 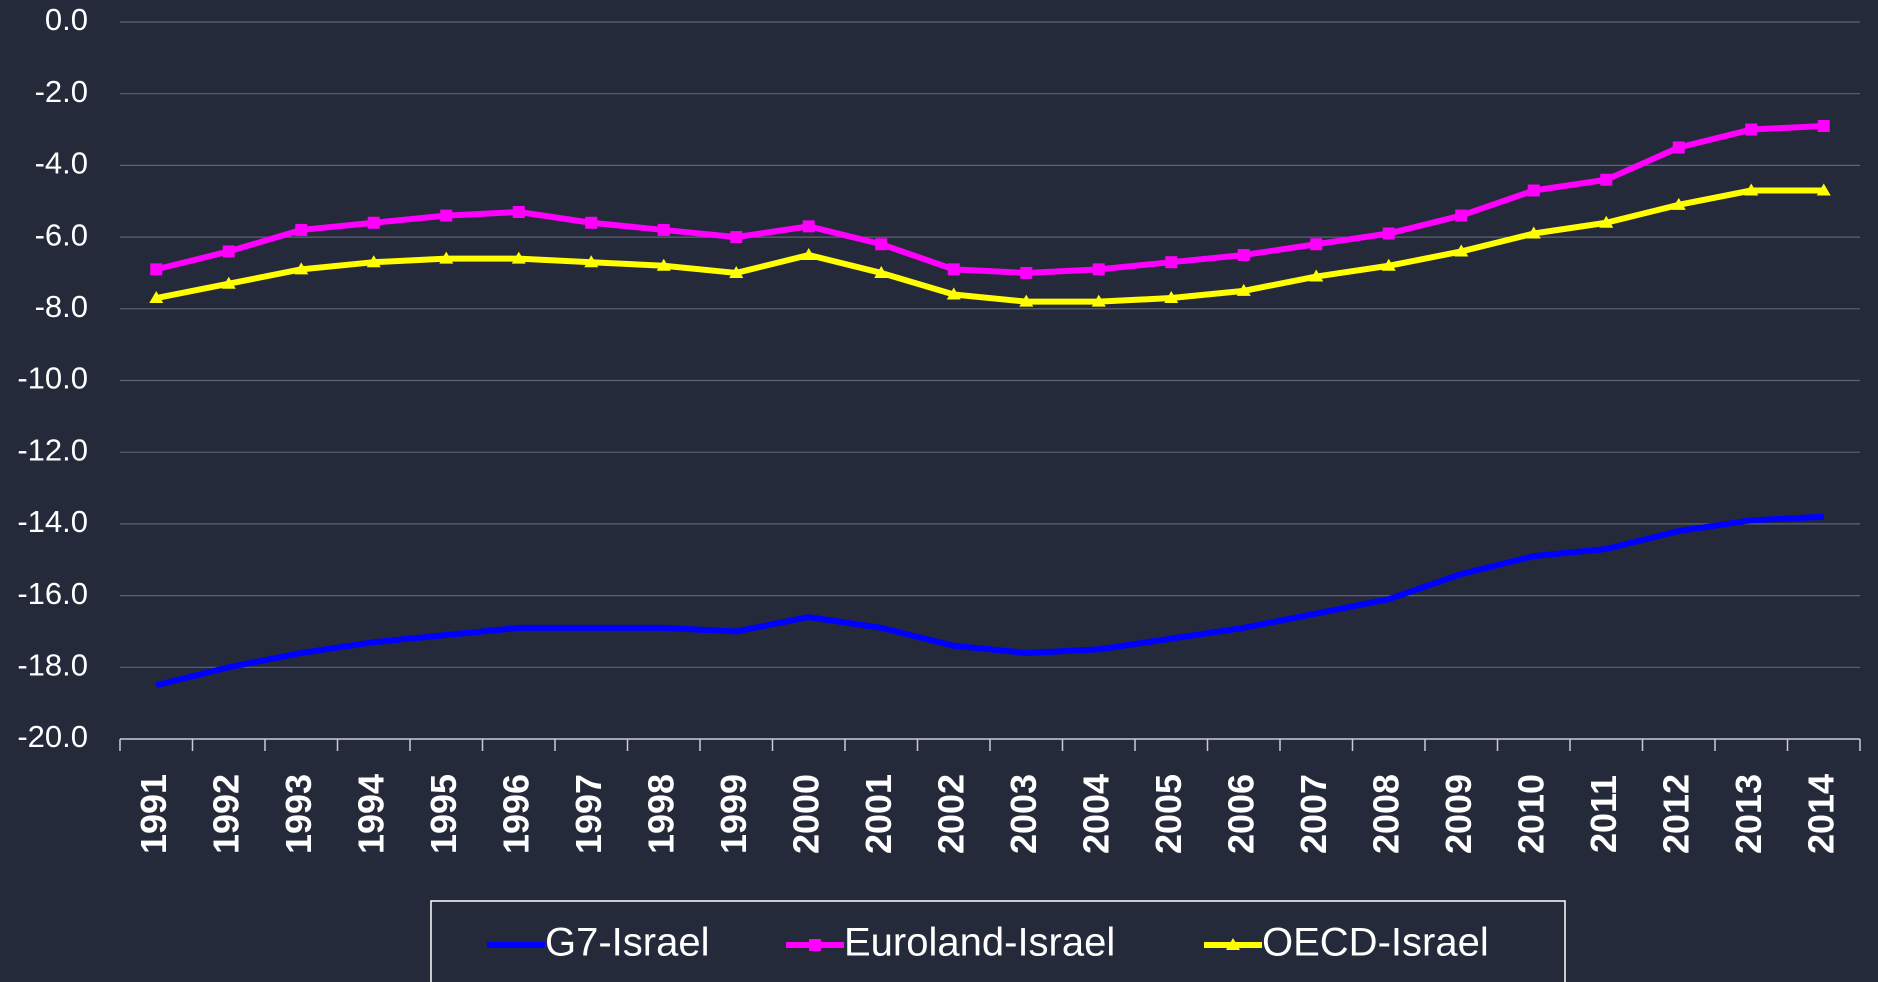 What do you see at coordinates (1458, 814) in the screenshot?
I see `x-tick-label: 2009` at bounding box center [1458, 814].